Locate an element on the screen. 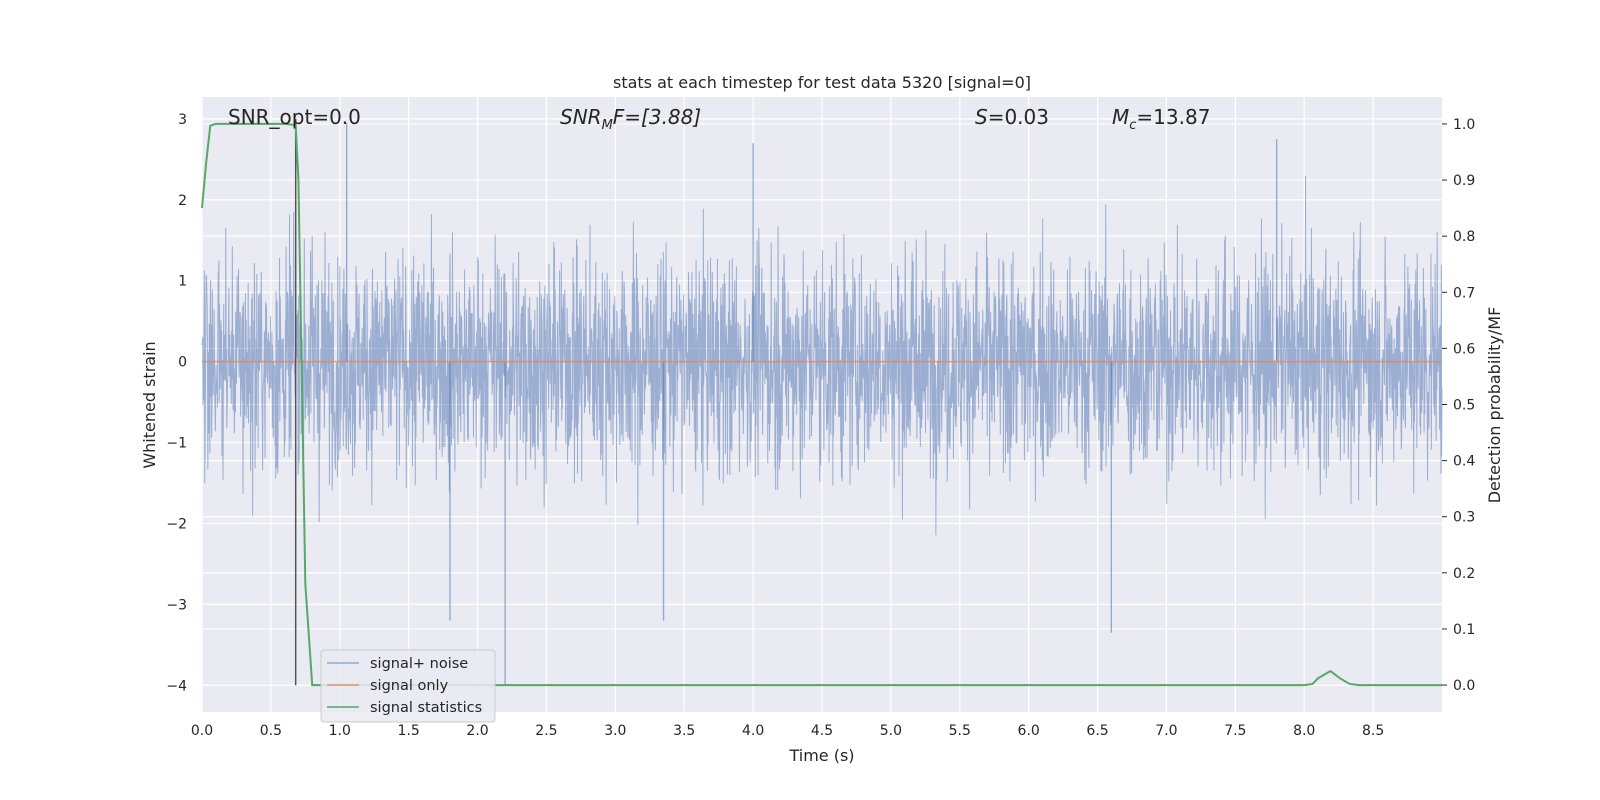  x-tick-label: 5.5 is located at coordinates (960, 731).